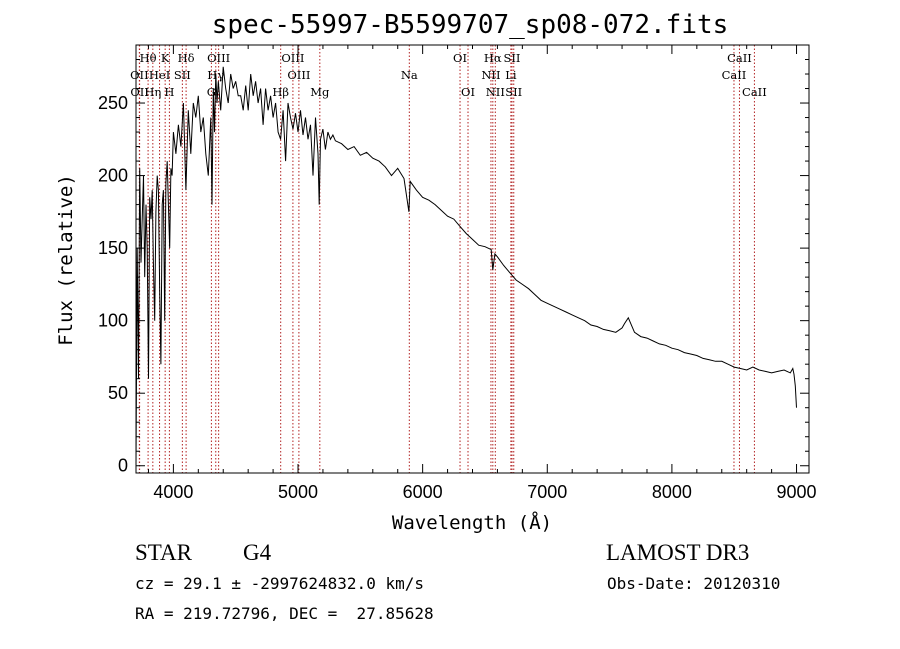  What do you see at coordinates (672, 492) in the screenshot?
I see `x-tick-label: 8000` at bounding box center [672, 492].